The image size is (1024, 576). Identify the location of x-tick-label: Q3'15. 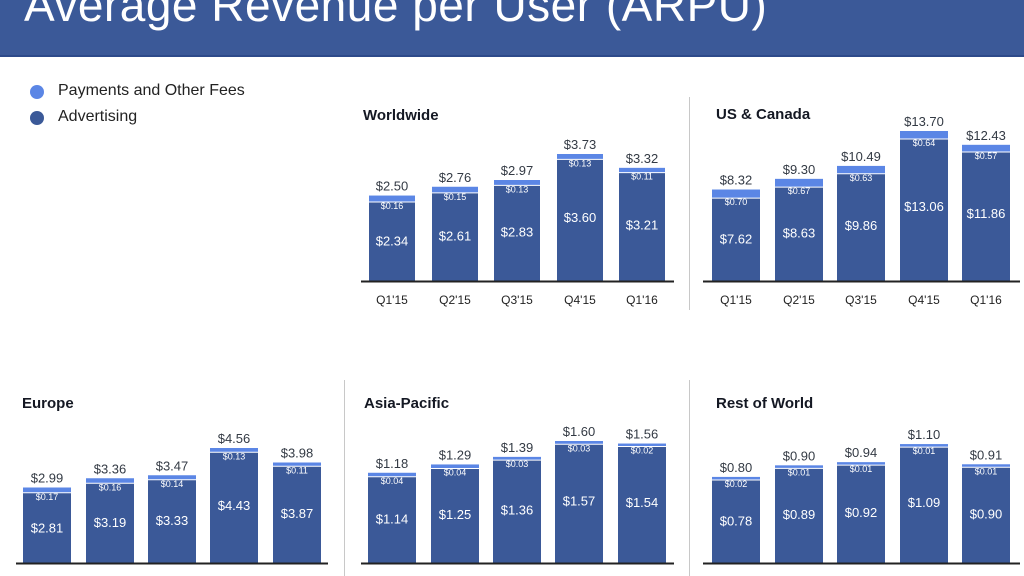
(861, 300).